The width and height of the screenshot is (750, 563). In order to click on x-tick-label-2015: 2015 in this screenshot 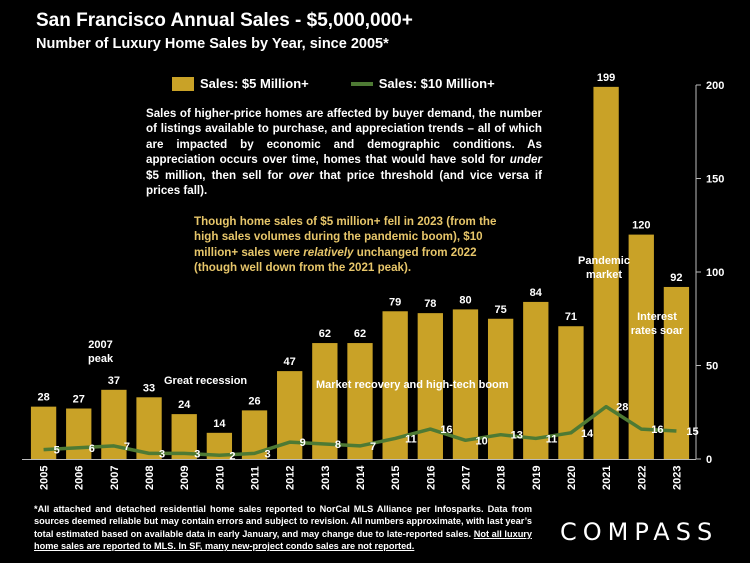, I will do `click(396, 478)`.